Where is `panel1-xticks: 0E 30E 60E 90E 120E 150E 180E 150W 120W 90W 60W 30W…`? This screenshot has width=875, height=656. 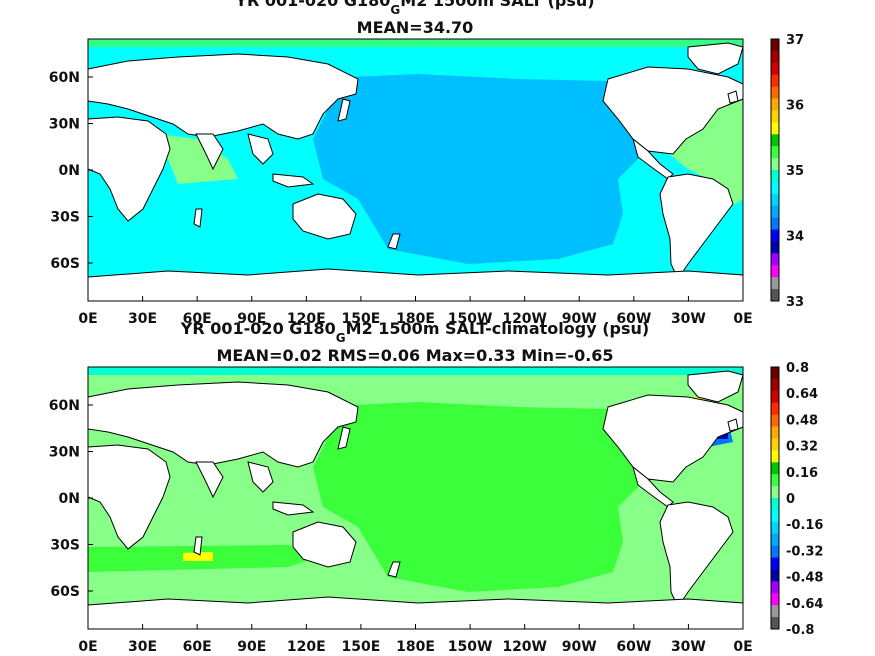
panel1-xticks: 0E 30E 60E 90E 120E 150E 180E 150W 120W 90W 60W 30W… is located at coordinates (415, 311).